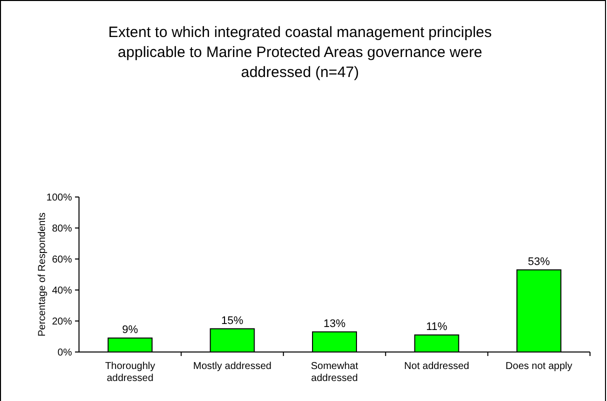  I want to click on data-label: 15%, so click(232, 320).